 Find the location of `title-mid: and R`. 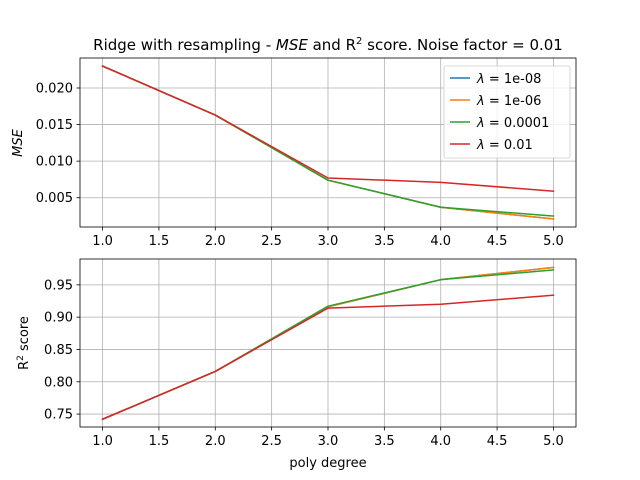

title-mid: and R is located at coordinates (332, 45).